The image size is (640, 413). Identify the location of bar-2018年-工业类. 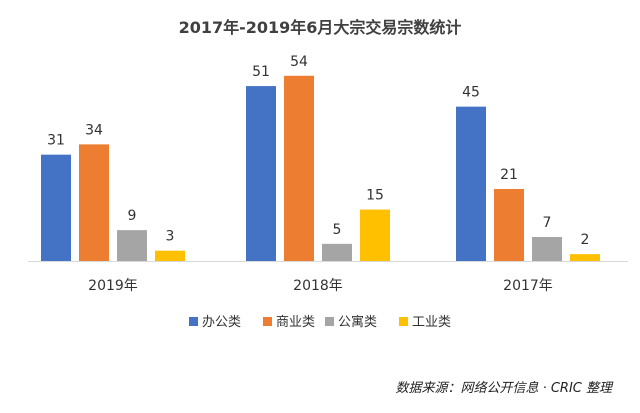
(375, 235).